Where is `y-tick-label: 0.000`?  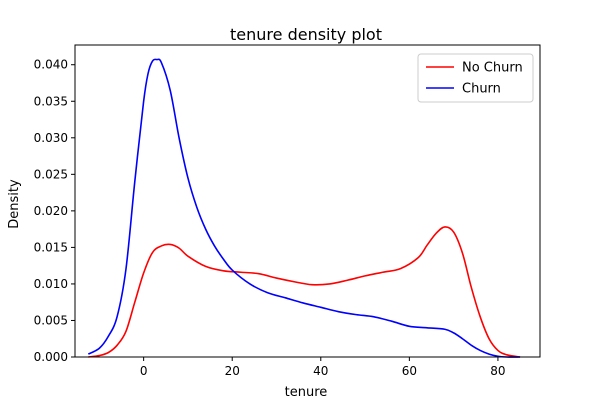
y-tick-label: 0.000 is located at coordinates (51, 357).